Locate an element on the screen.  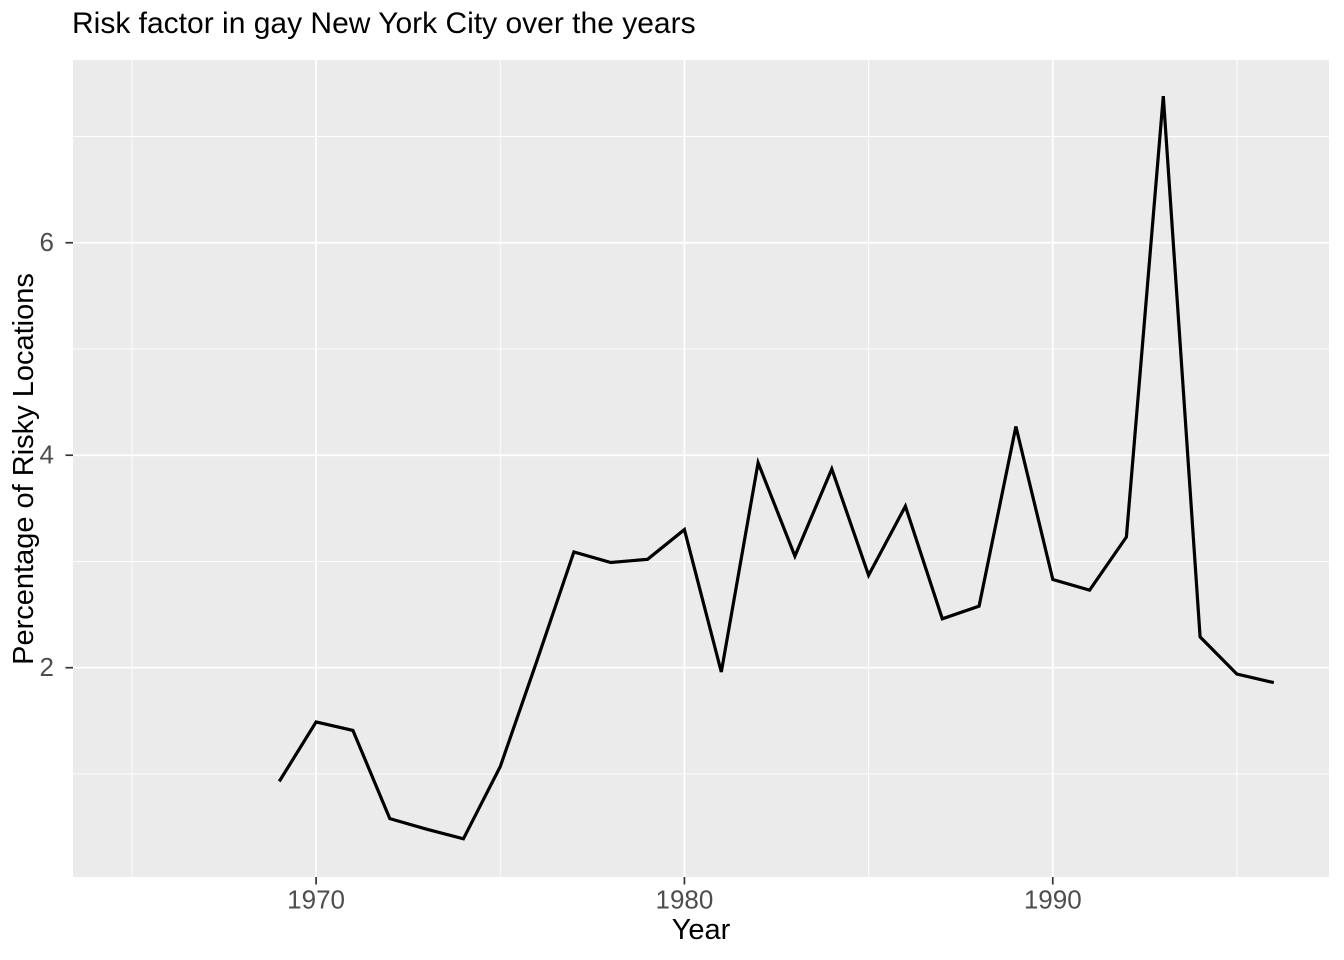
x-tick-label: 1990 is located at coordinates (1053, 900).